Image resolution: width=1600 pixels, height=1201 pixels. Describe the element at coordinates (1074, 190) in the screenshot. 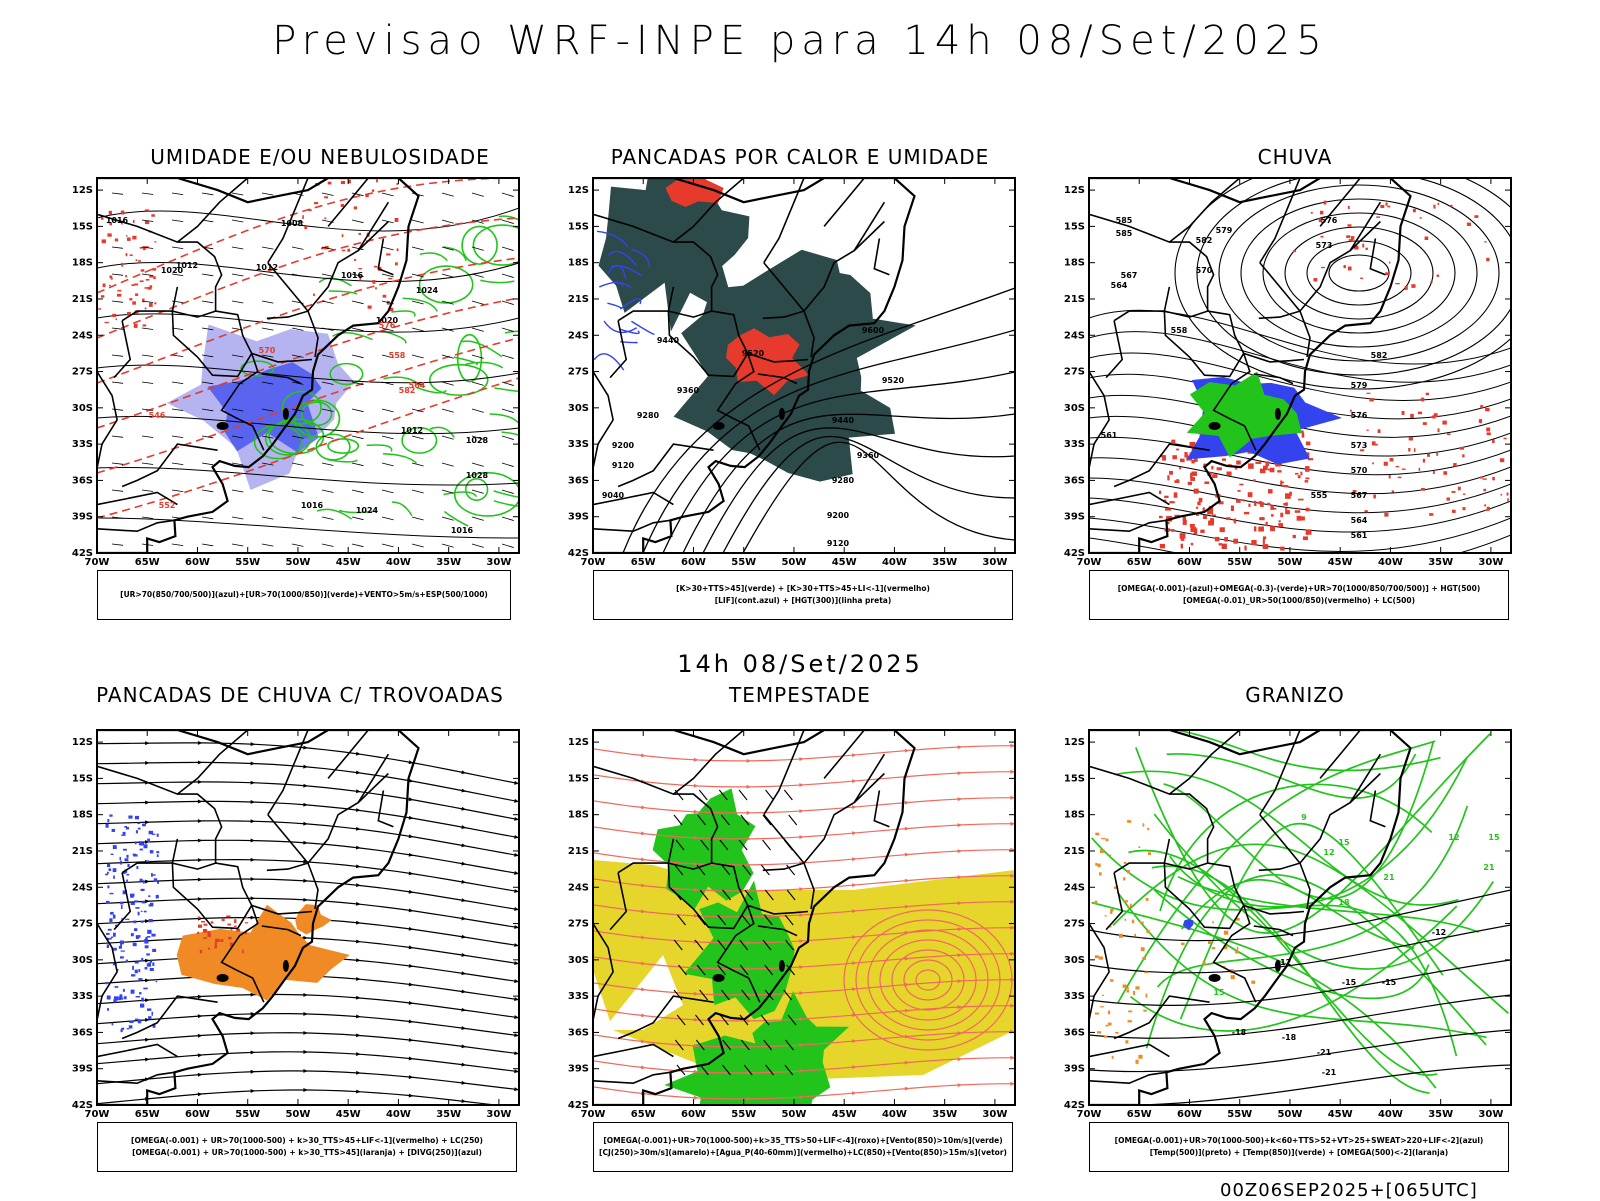

I see `lat-tick-label: 12S` at that location.